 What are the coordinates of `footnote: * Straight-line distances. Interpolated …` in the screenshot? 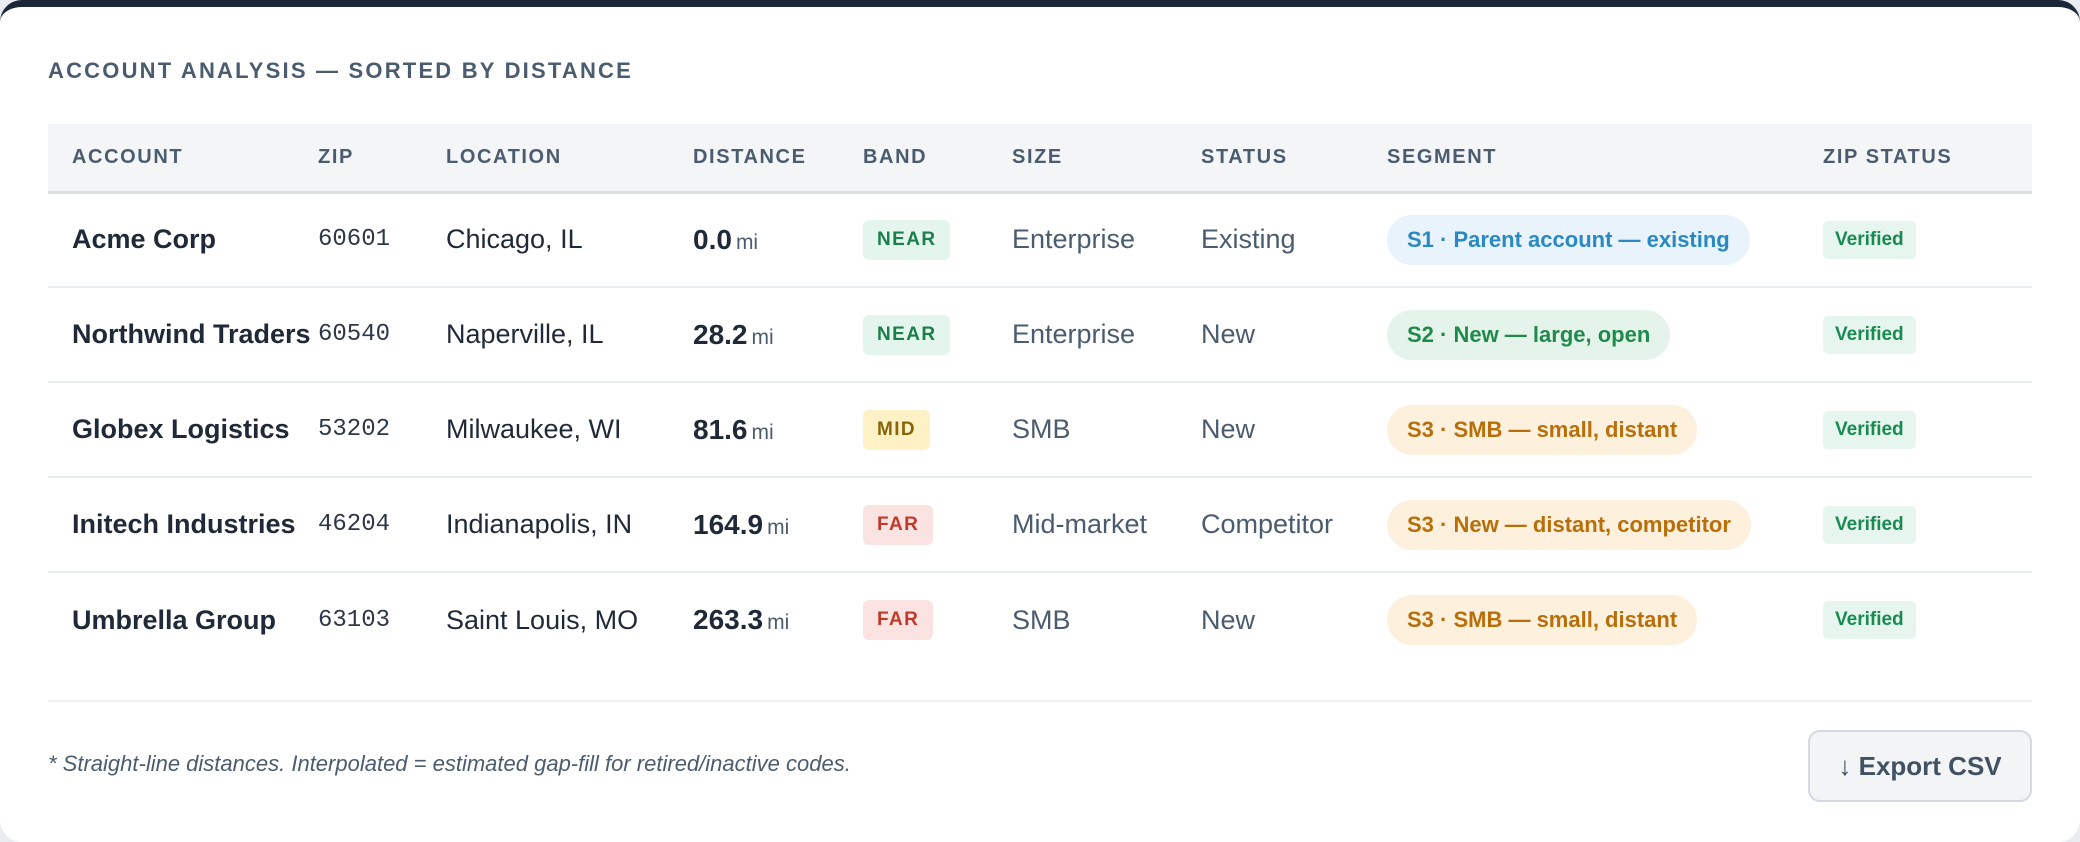 It's located at (449, 763).